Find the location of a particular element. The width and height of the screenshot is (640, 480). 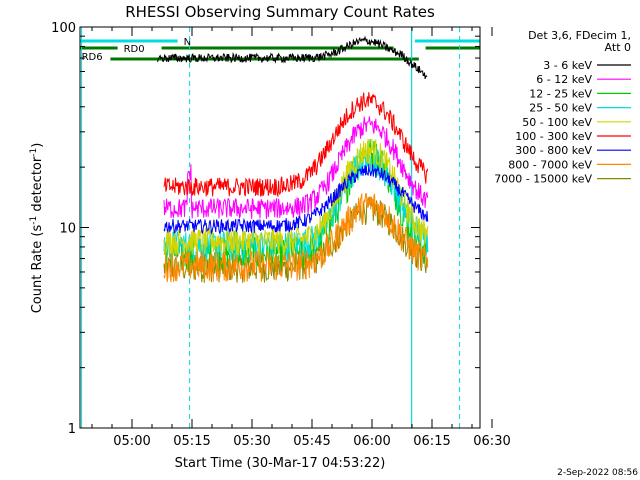

legend-entry-label: 7000 - 15000 keV is located at coordinates (543, 179).